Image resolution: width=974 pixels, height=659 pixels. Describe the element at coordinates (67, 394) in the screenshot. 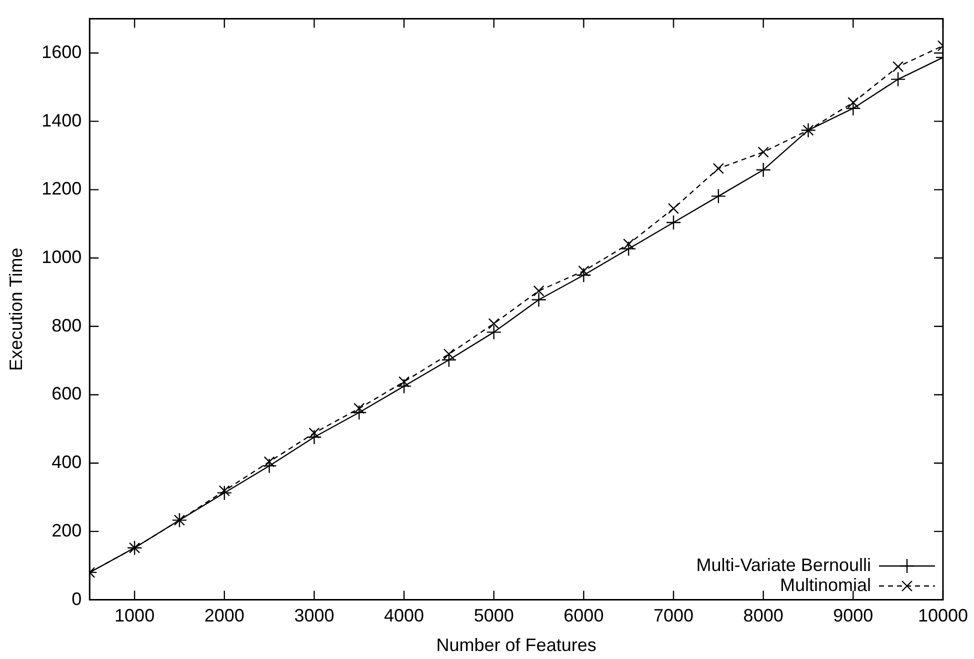

I see `y-tick-label: 600` at that location.